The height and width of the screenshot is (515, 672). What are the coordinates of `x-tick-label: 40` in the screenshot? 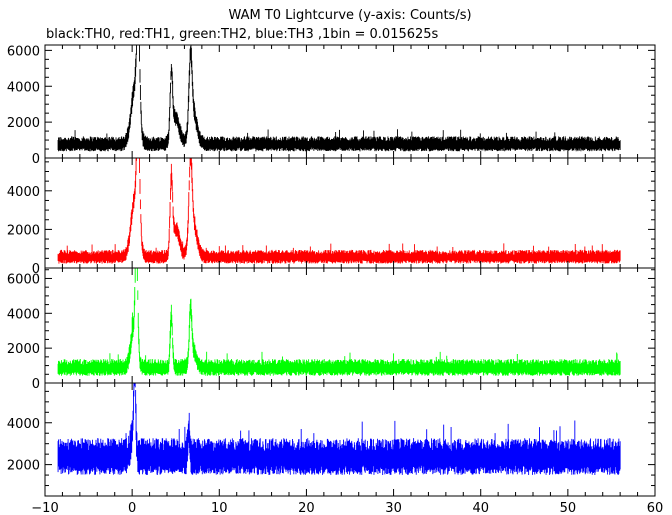 It's located at (480, 508).